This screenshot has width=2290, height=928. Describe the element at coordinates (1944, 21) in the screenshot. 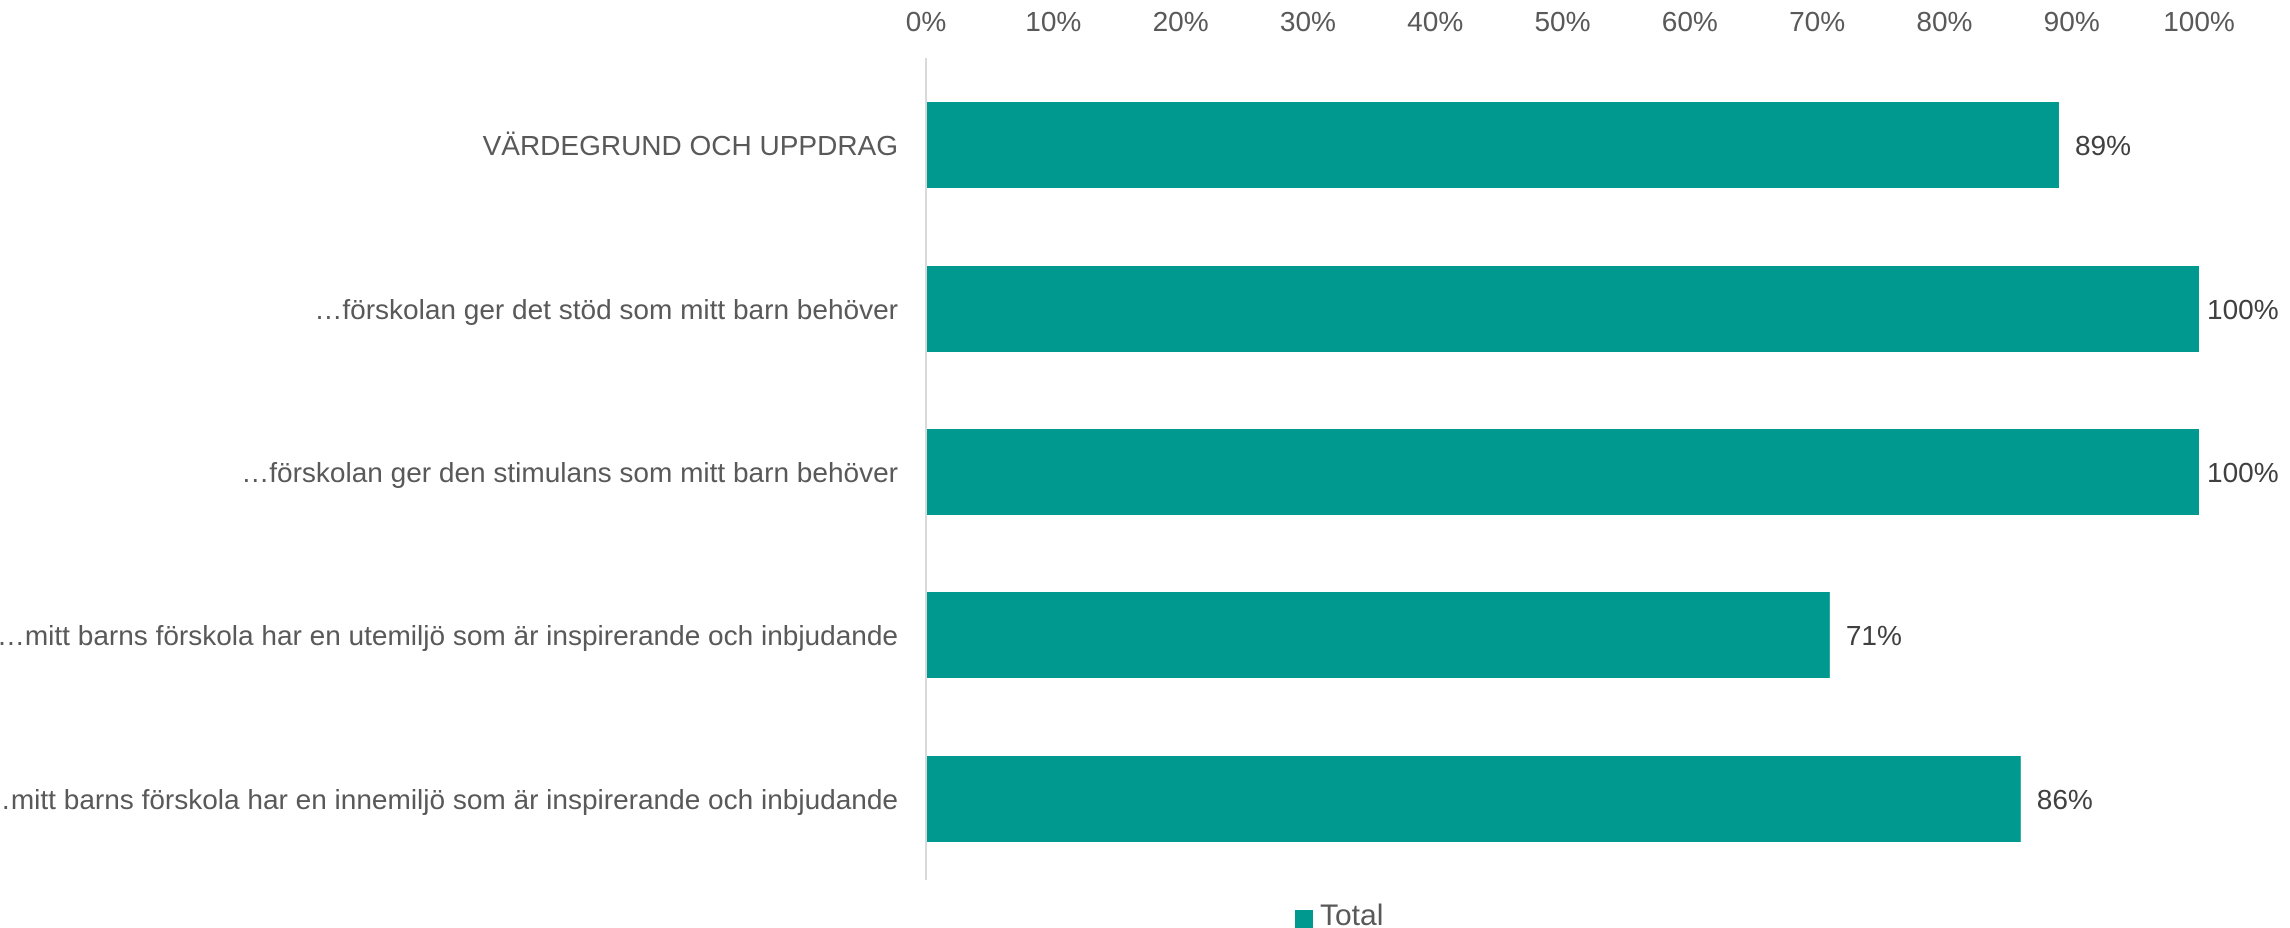

I see `x-tick-label: 80%` at that location.